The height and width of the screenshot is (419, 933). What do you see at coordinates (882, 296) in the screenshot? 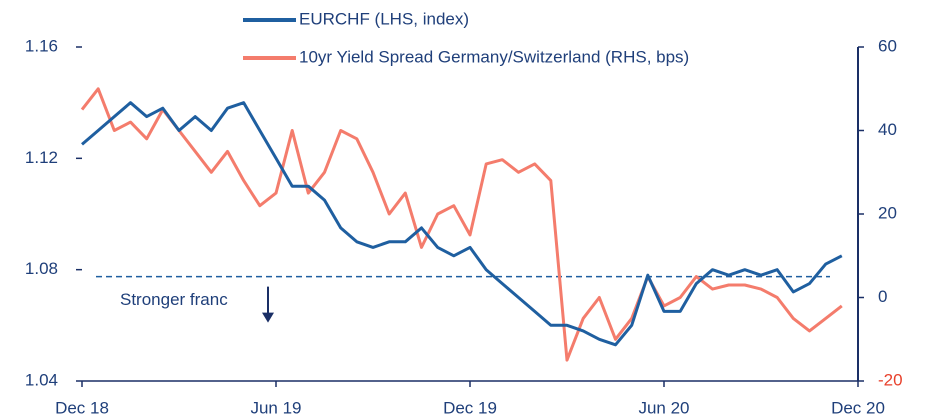
I see `y2-tick-label: 0` at bounding box center [882, 296].